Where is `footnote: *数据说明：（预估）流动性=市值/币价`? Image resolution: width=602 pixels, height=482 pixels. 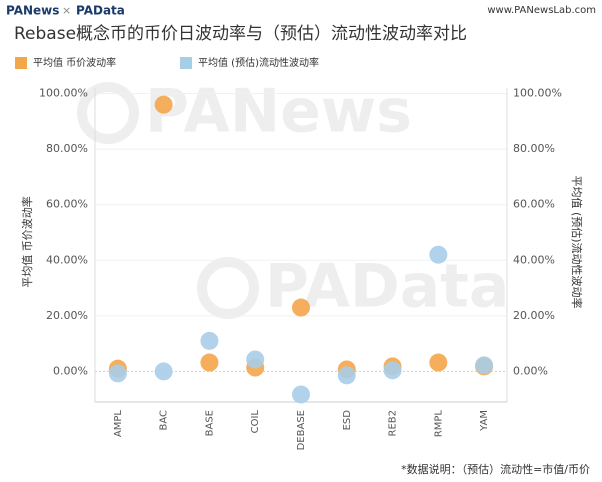
footnote: *数据说明：（预估）流动性=市值/币价 is located at coordinates (495, 469).